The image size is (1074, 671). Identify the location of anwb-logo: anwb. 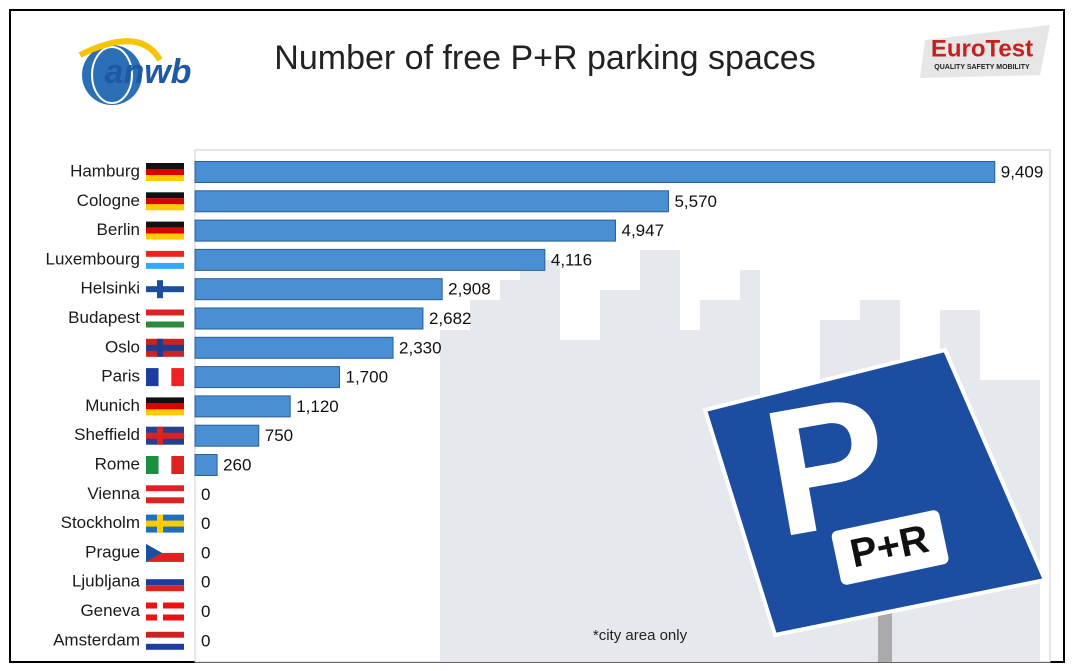
(135, 71).